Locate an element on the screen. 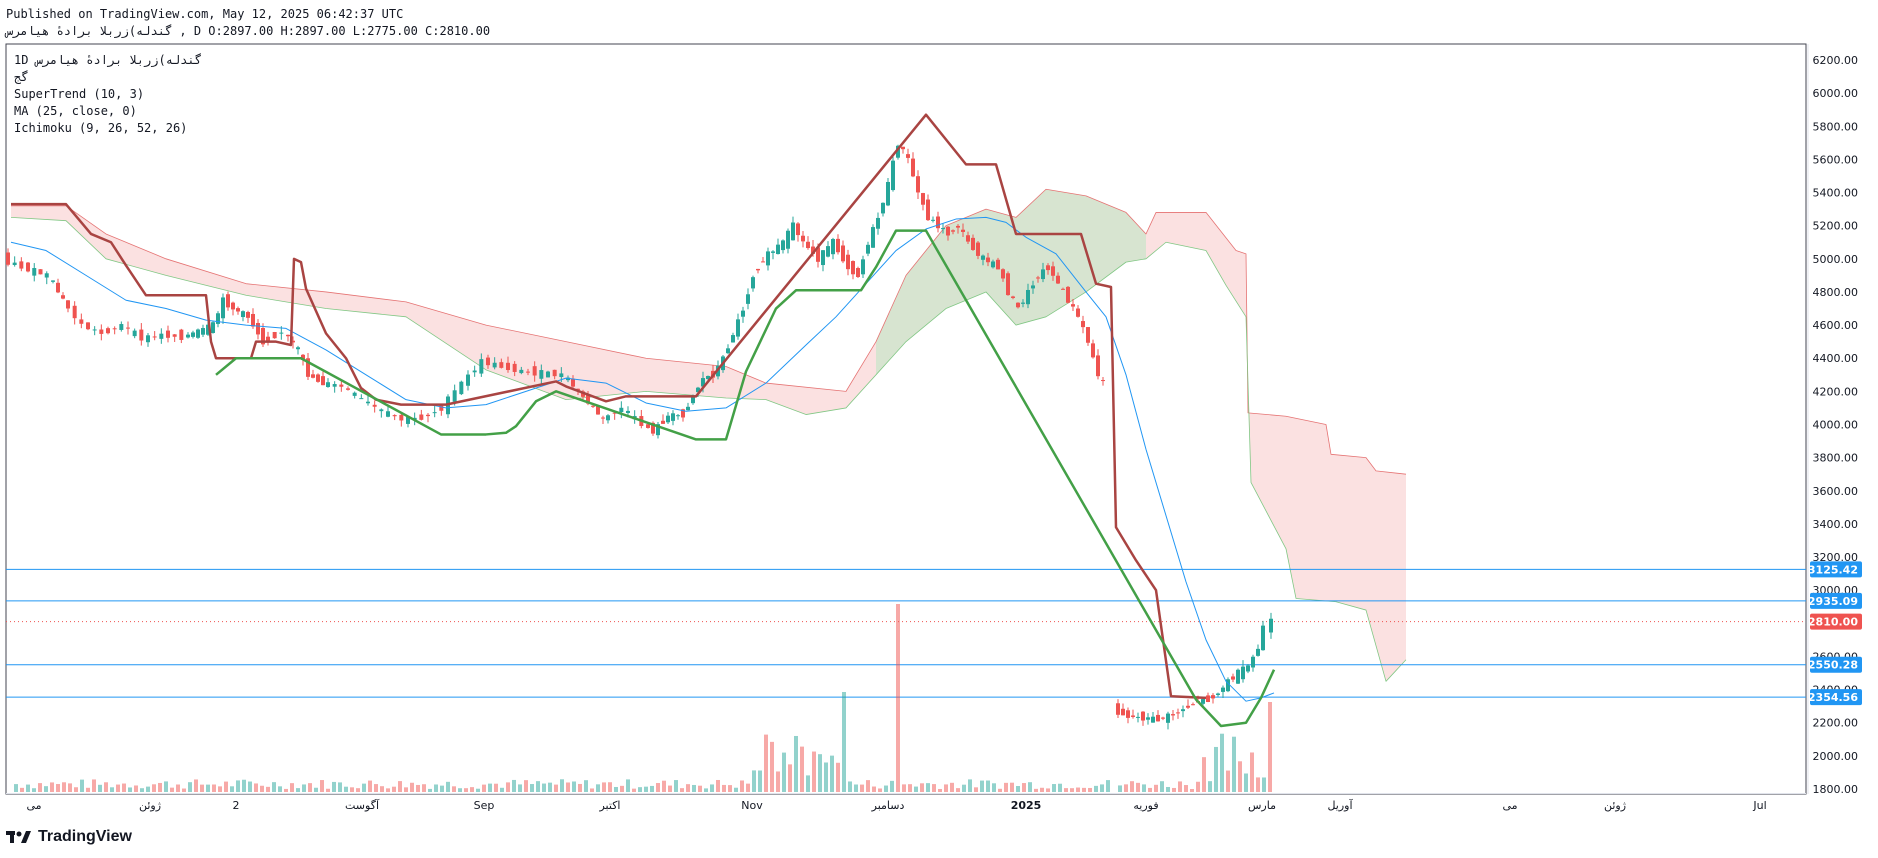 This screenshot has height=858, width=1878. legend-ichimoku: Ichimoku (9, 26, 52, 26) is located at coordinates (101, 128).